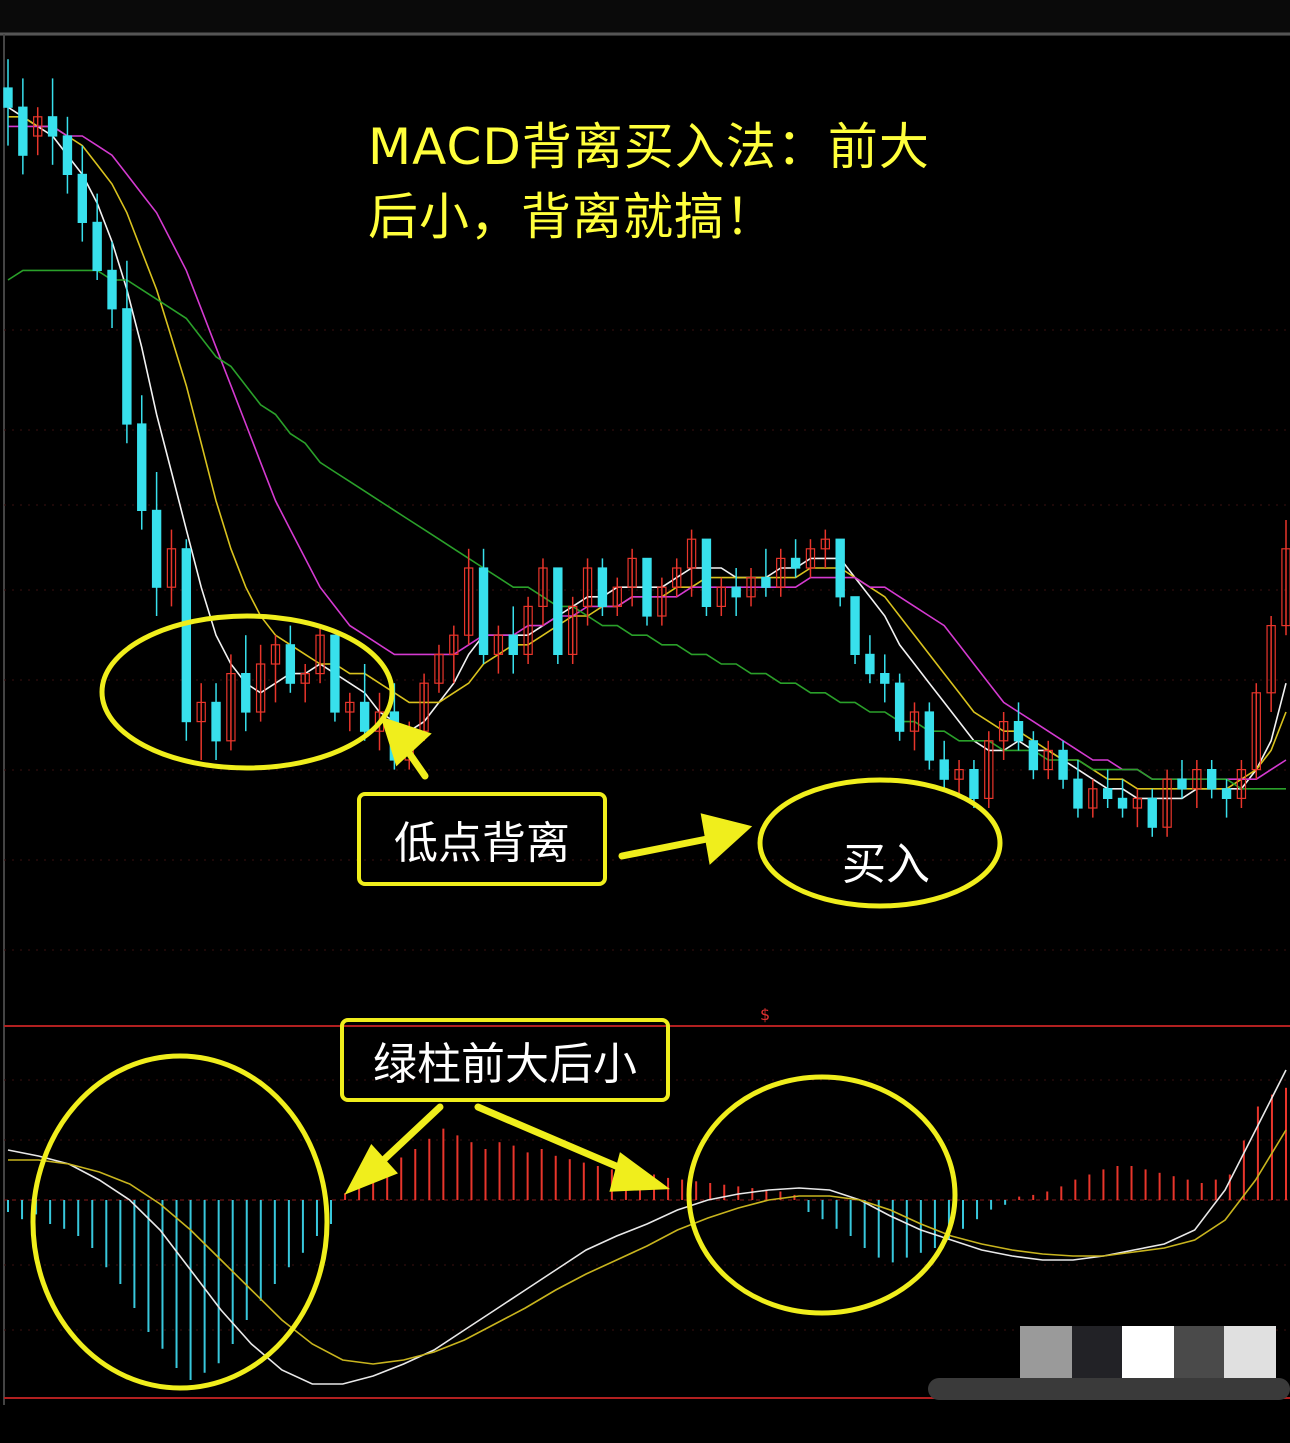 The width and height of the screenshot is (1290, 1443). What do you see at coordinates (1109, 1389) in the screenshot?
I see `scrollbar-track` at bounding box center [1109, 1389].